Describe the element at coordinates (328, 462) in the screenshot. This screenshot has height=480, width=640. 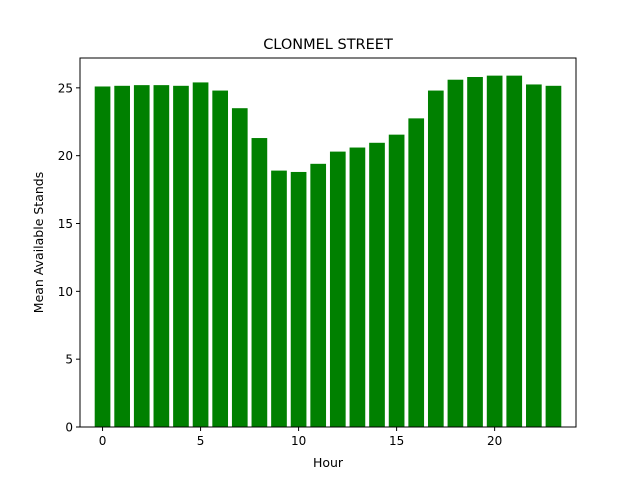
I see `x-axis-label: Hour` at that location.